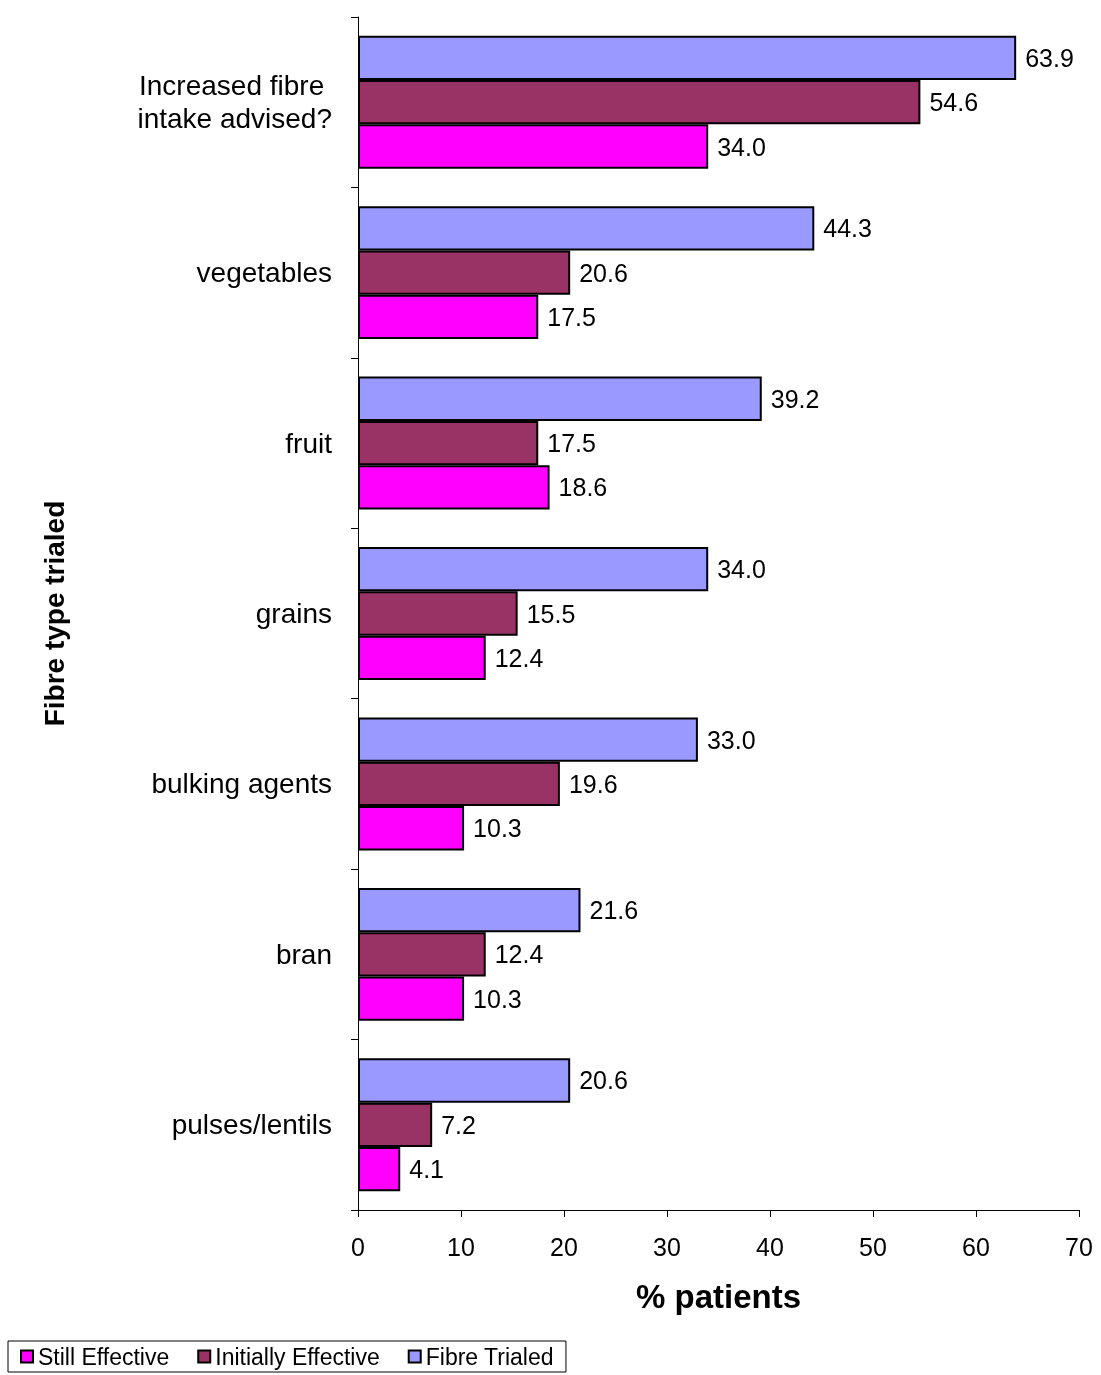 The image size is (1101, 1375). I want to click on data-label: 7.2, so click(458, 1124).